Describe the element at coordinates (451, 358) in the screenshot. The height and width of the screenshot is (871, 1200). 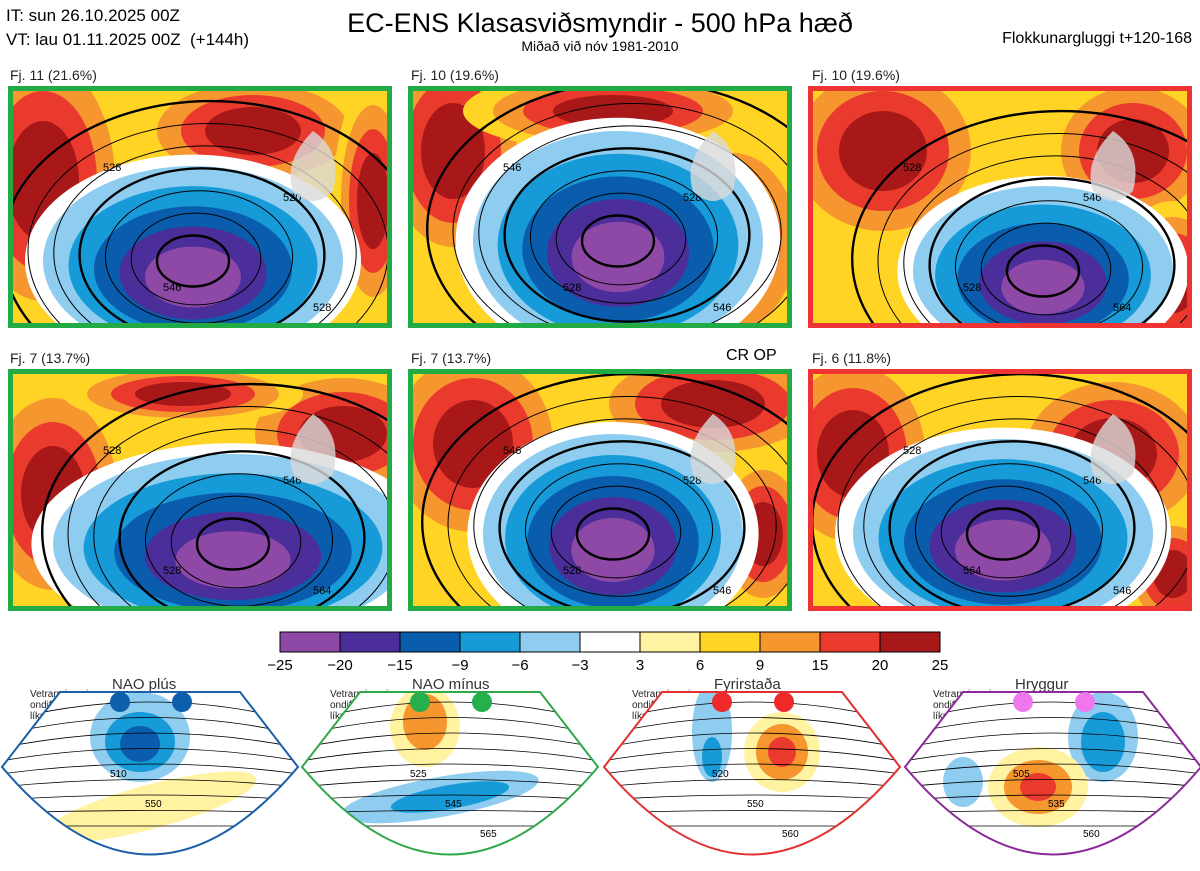
I see `panel-label: Fj. 7 (13.7%)` at that location.